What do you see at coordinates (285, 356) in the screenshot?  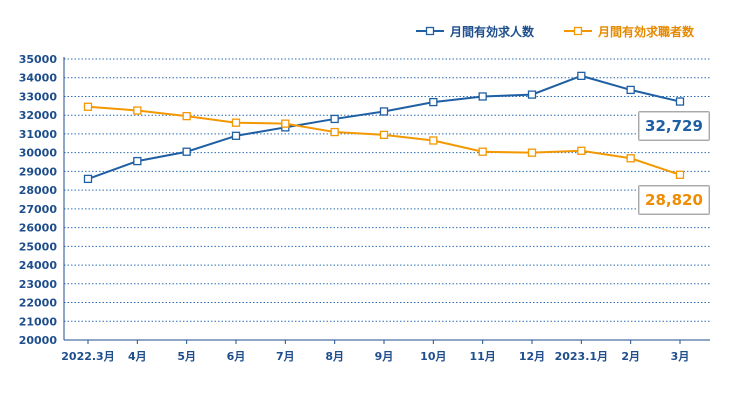 I see `x-tick-label: 7月` at bounding box center [285, 356].